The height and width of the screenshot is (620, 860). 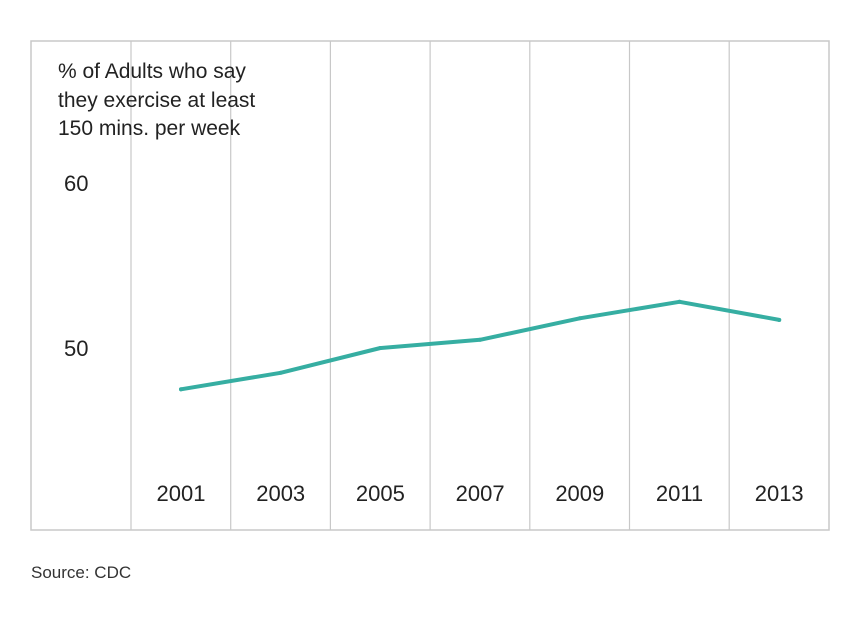 I want to click on y-tick-label: 60, so click(x=76, y=183).